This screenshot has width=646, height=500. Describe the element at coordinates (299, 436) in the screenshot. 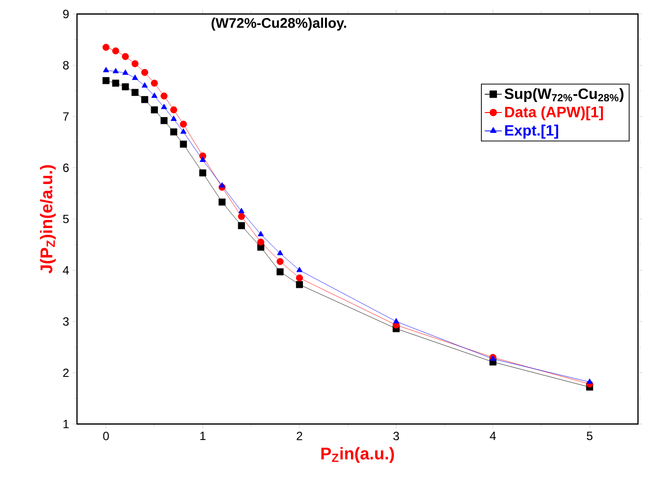

I see `x-tick-label: 2` at that location.